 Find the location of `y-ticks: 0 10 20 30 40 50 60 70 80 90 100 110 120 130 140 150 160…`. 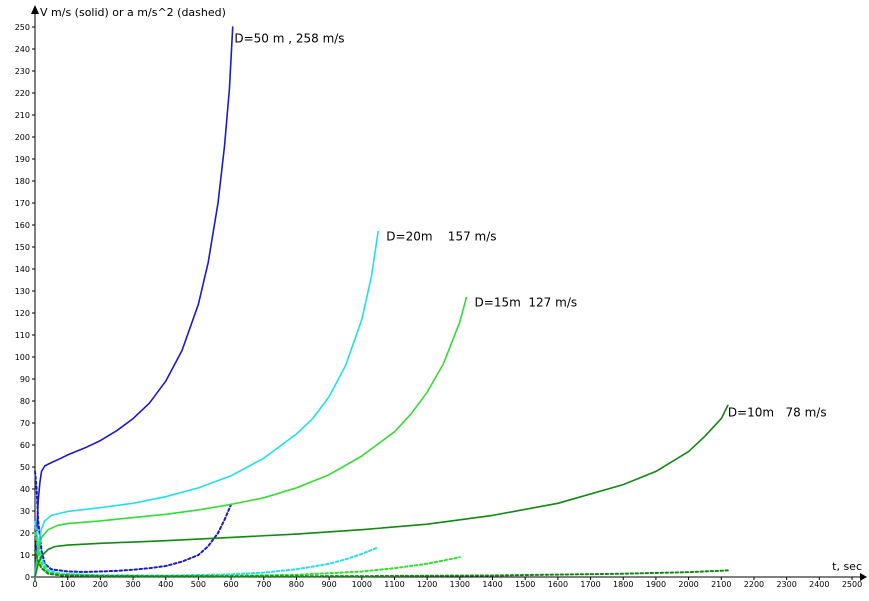

y-ticks: 0 10 20 30 40 50 60 70 80 90 100 110 120 130 140 150 160… is located at coordinates (25, 302).